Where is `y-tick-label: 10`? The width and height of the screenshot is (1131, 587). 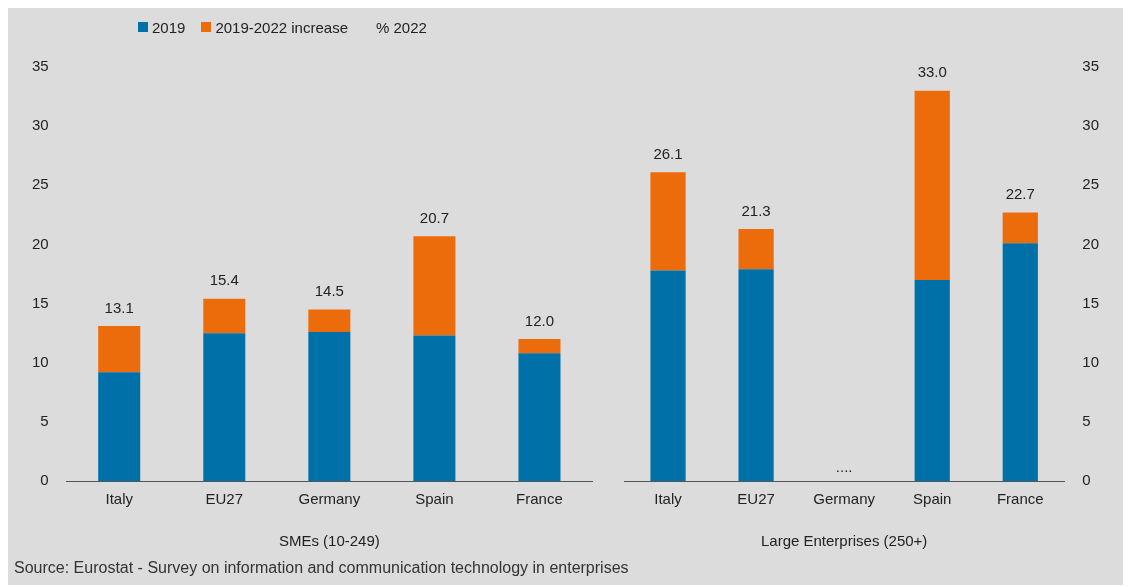
y-tick-label: 10 is located at coordinates (40, 361).